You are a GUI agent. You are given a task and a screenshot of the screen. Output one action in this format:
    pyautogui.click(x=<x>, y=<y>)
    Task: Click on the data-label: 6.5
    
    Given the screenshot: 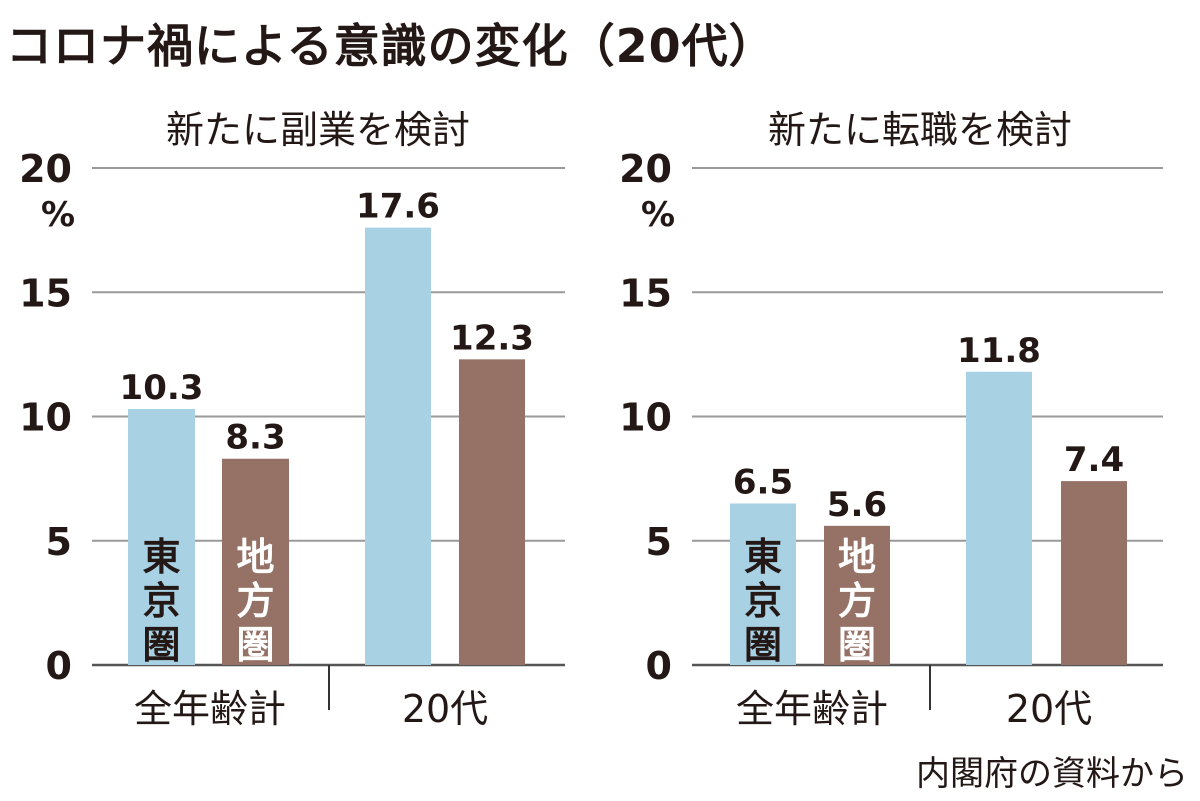 What is the action you would take?
    pyautogui.click(x=763, y=482)
    